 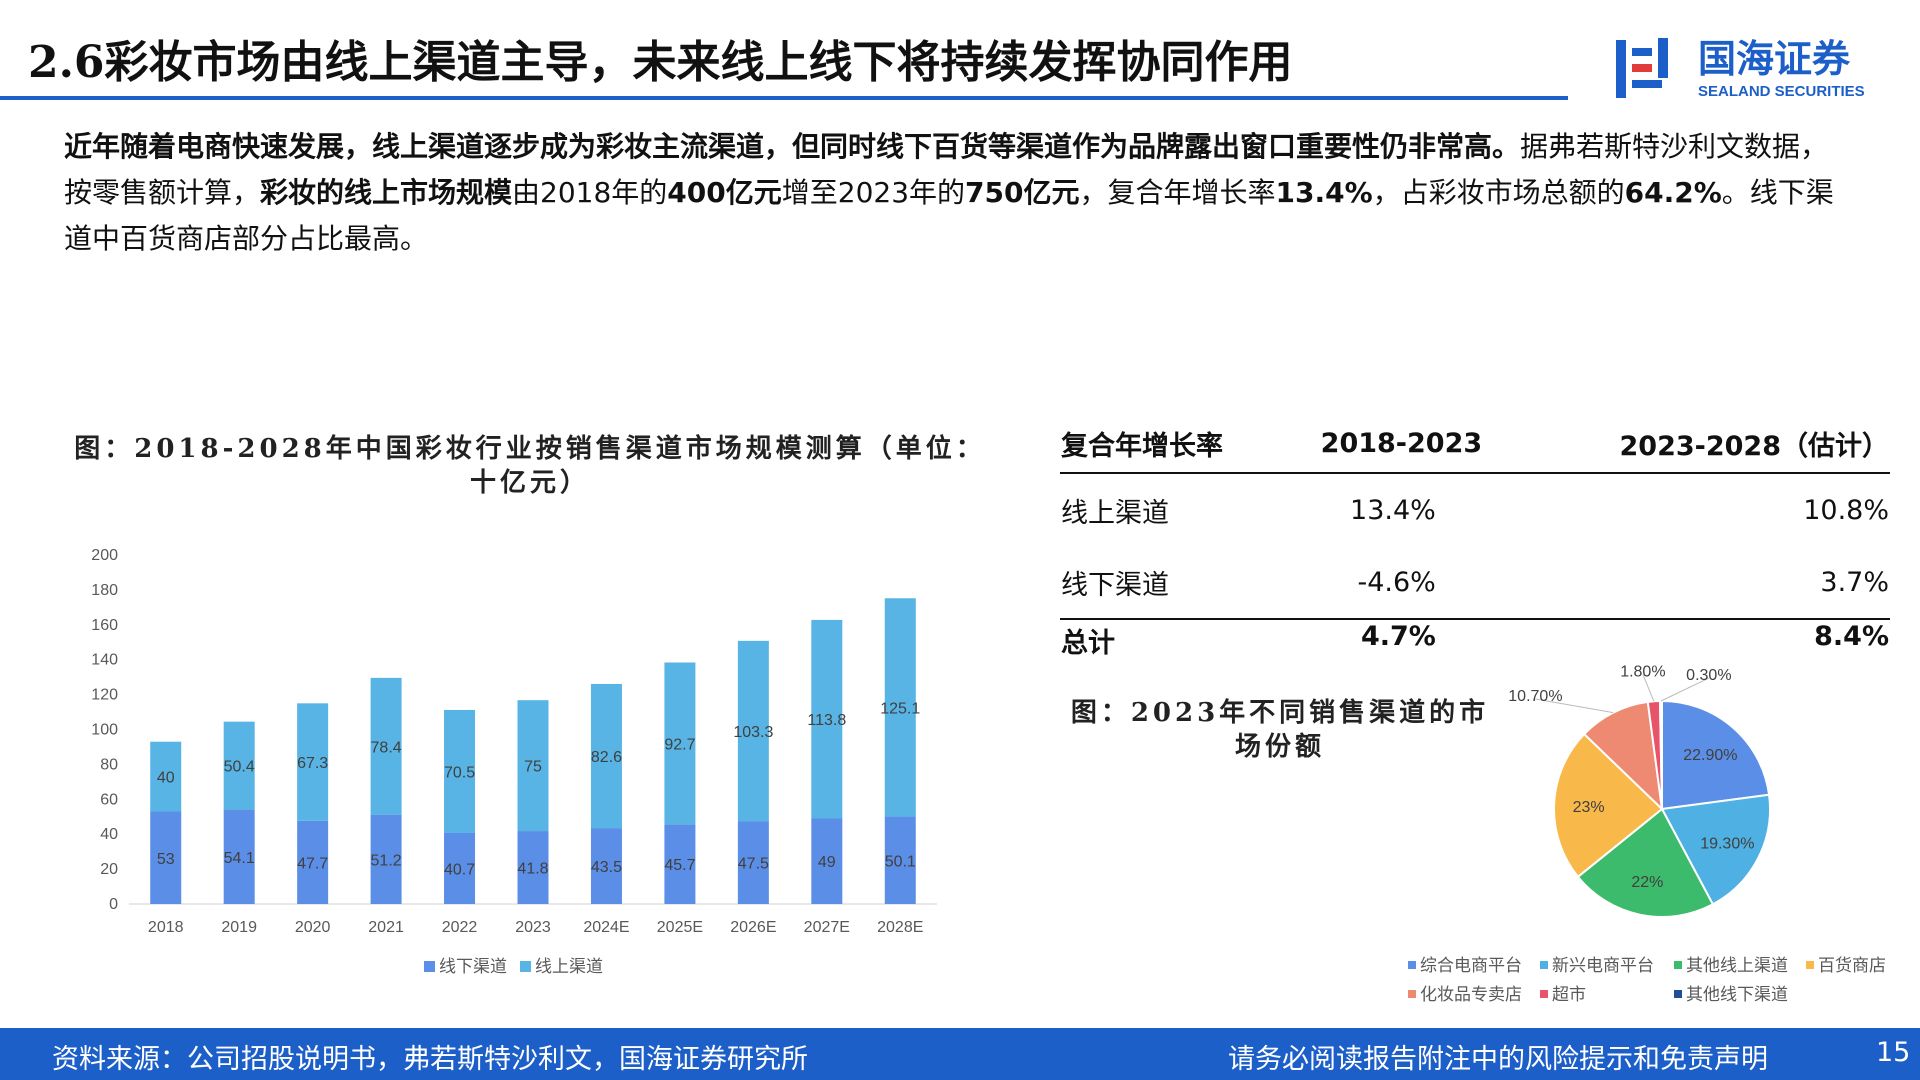 What do you see at coordinates (949, 215) in the screenshot?
I see `intro-segment: 。线下渠道中百货商店部分占比最高。` at bounding box center [949, 215].